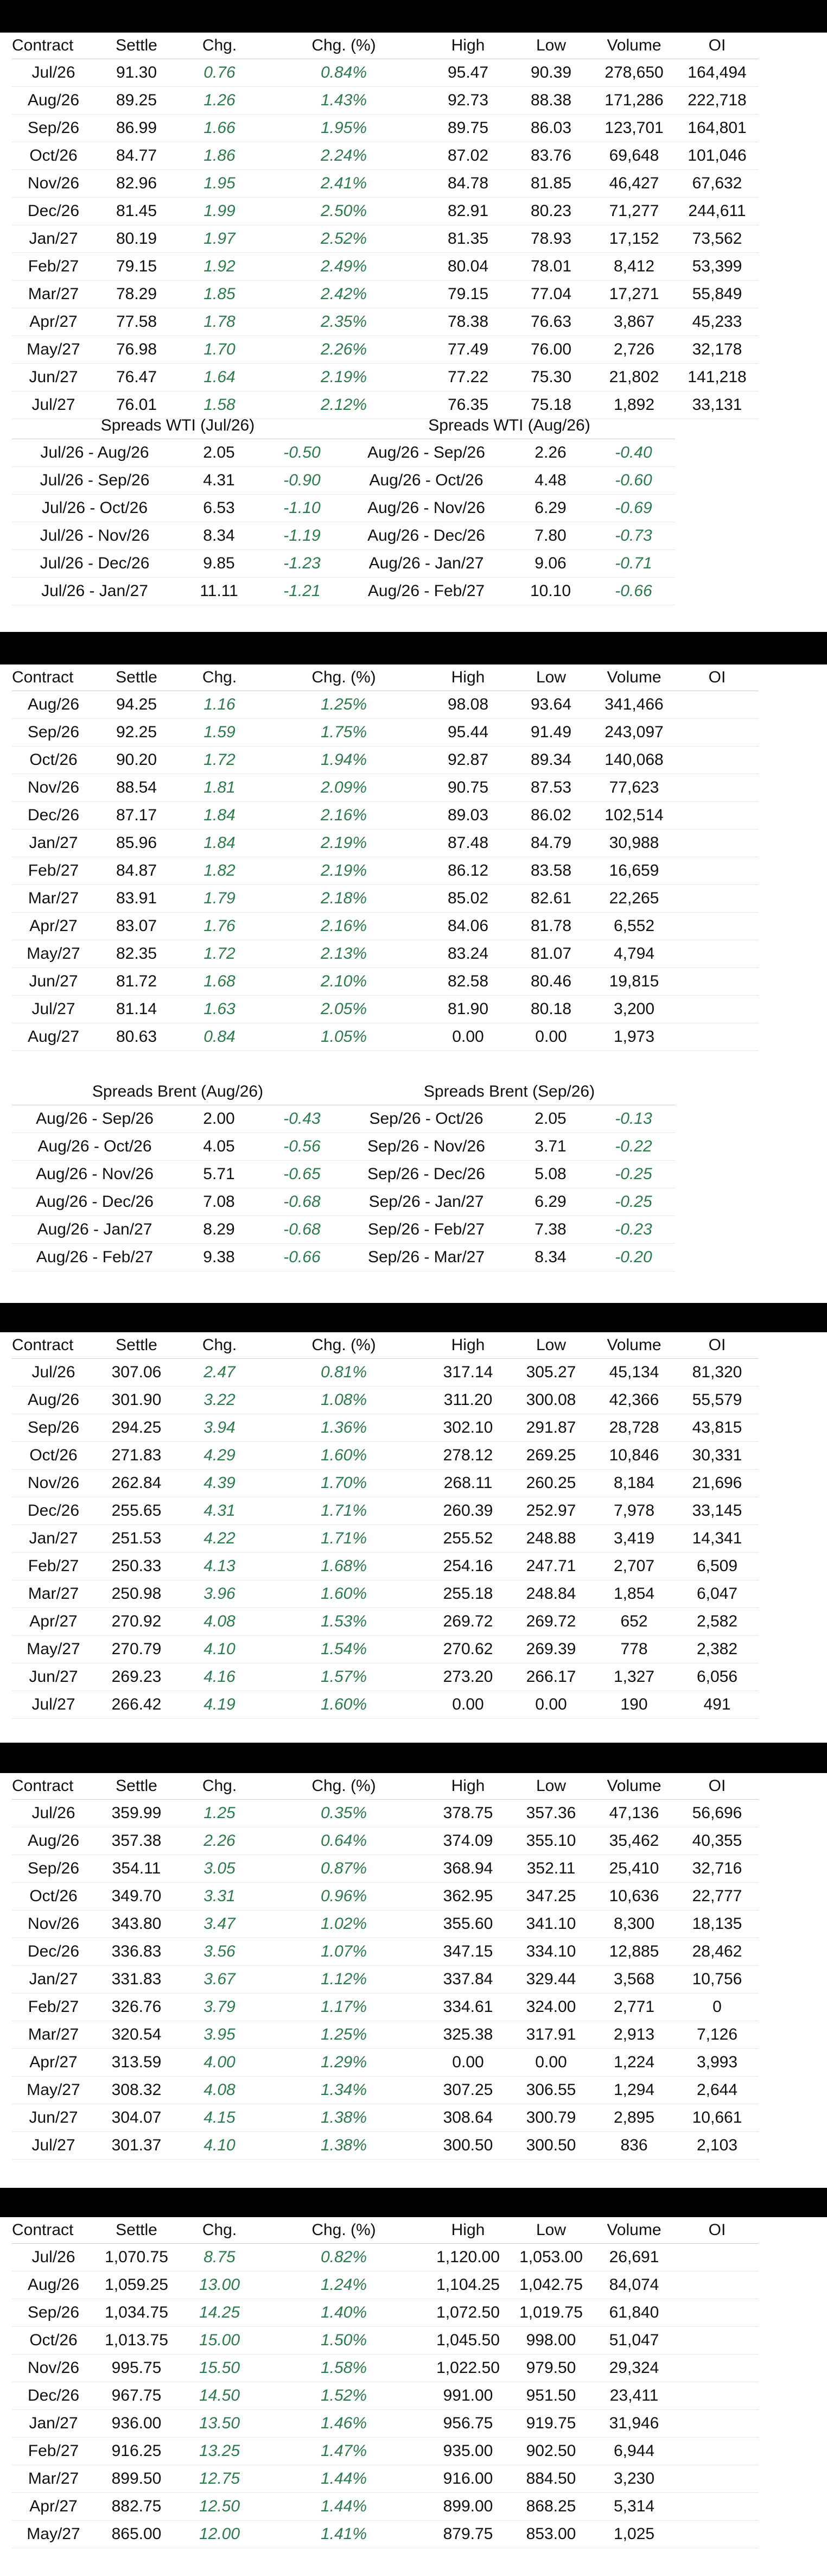 Image resolution: width=827 pixels, height=2576 pixels. Describe the element at coordinates (301, 453) in the screenshot. I see `spread-change-cell: -0.50` at that location.